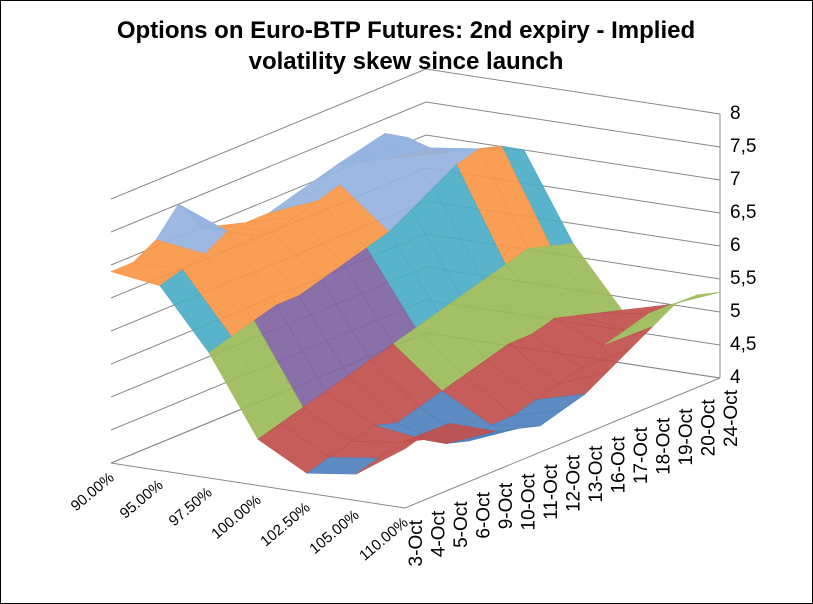  What do you see at coordinates (416, 542) in the screenshot?
I see `depth-tick-label: 3-Oct` at bounding box center [416, 542].